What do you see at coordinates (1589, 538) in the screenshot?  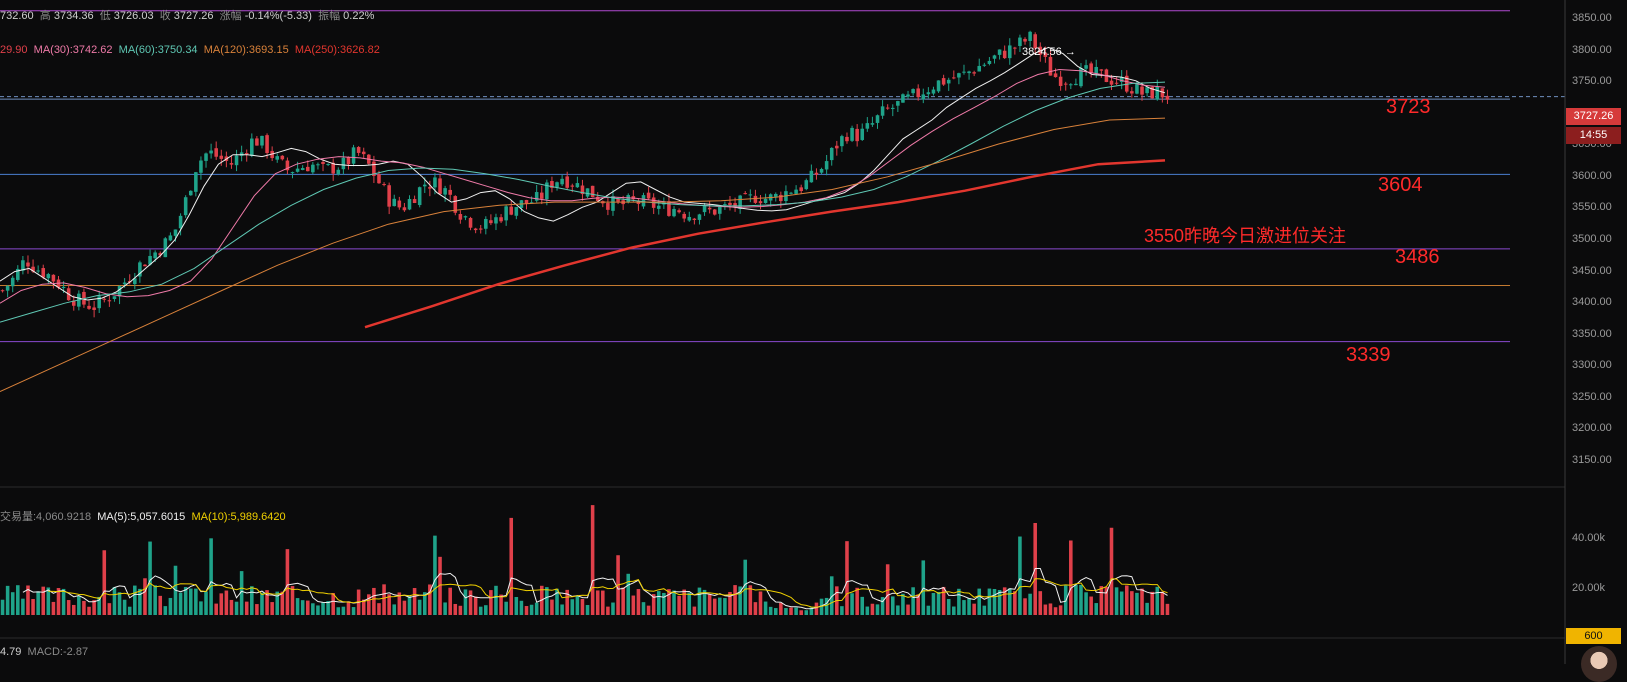 I see `volume-tick-40k: 40.00k` at bounding box center [1589, 538].